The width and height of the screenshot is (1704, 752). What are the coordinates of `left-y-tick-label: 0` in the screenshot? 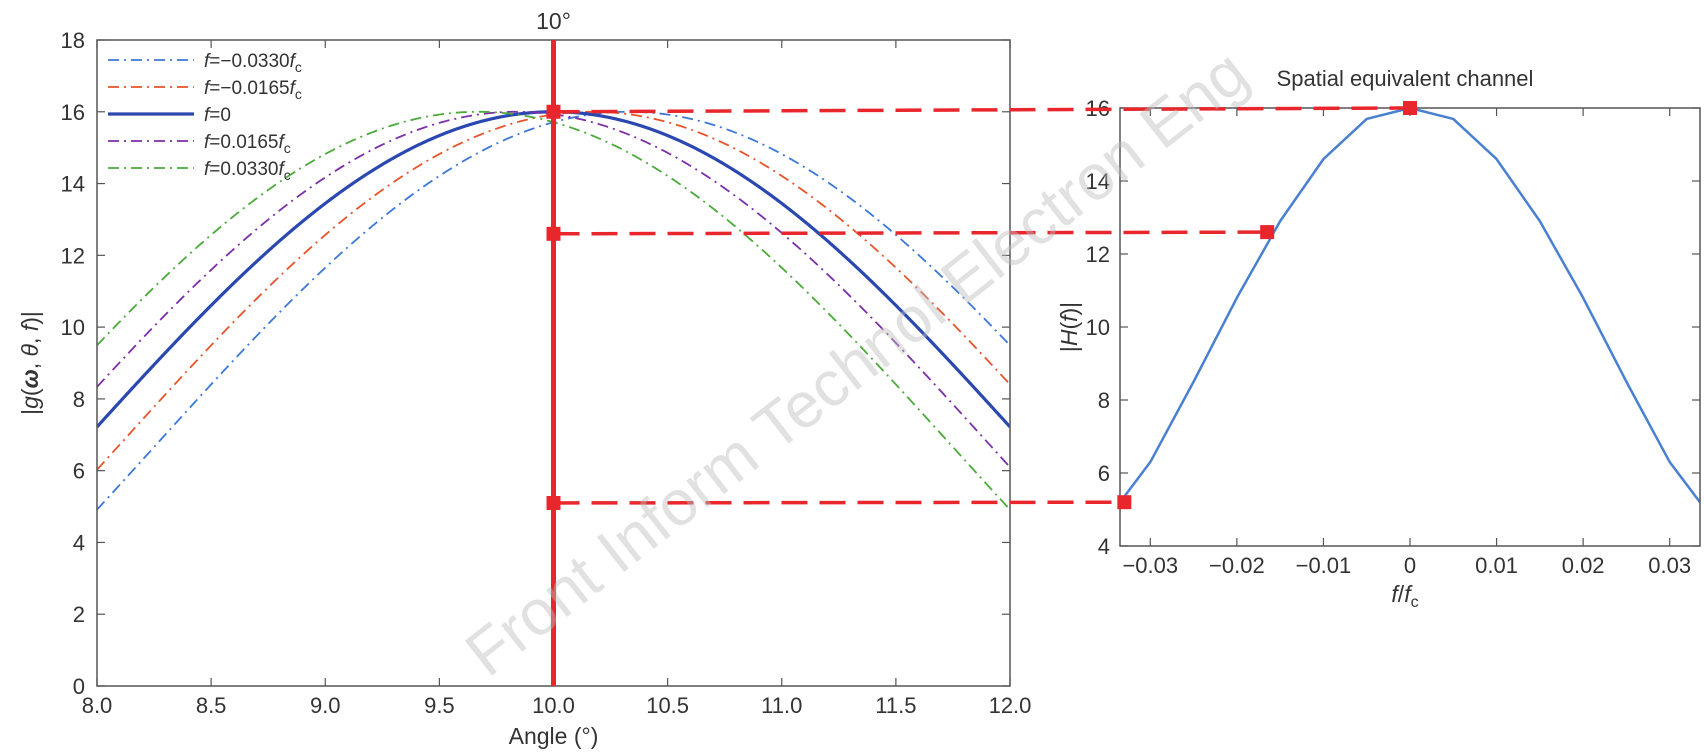 It's located at (79, 686).